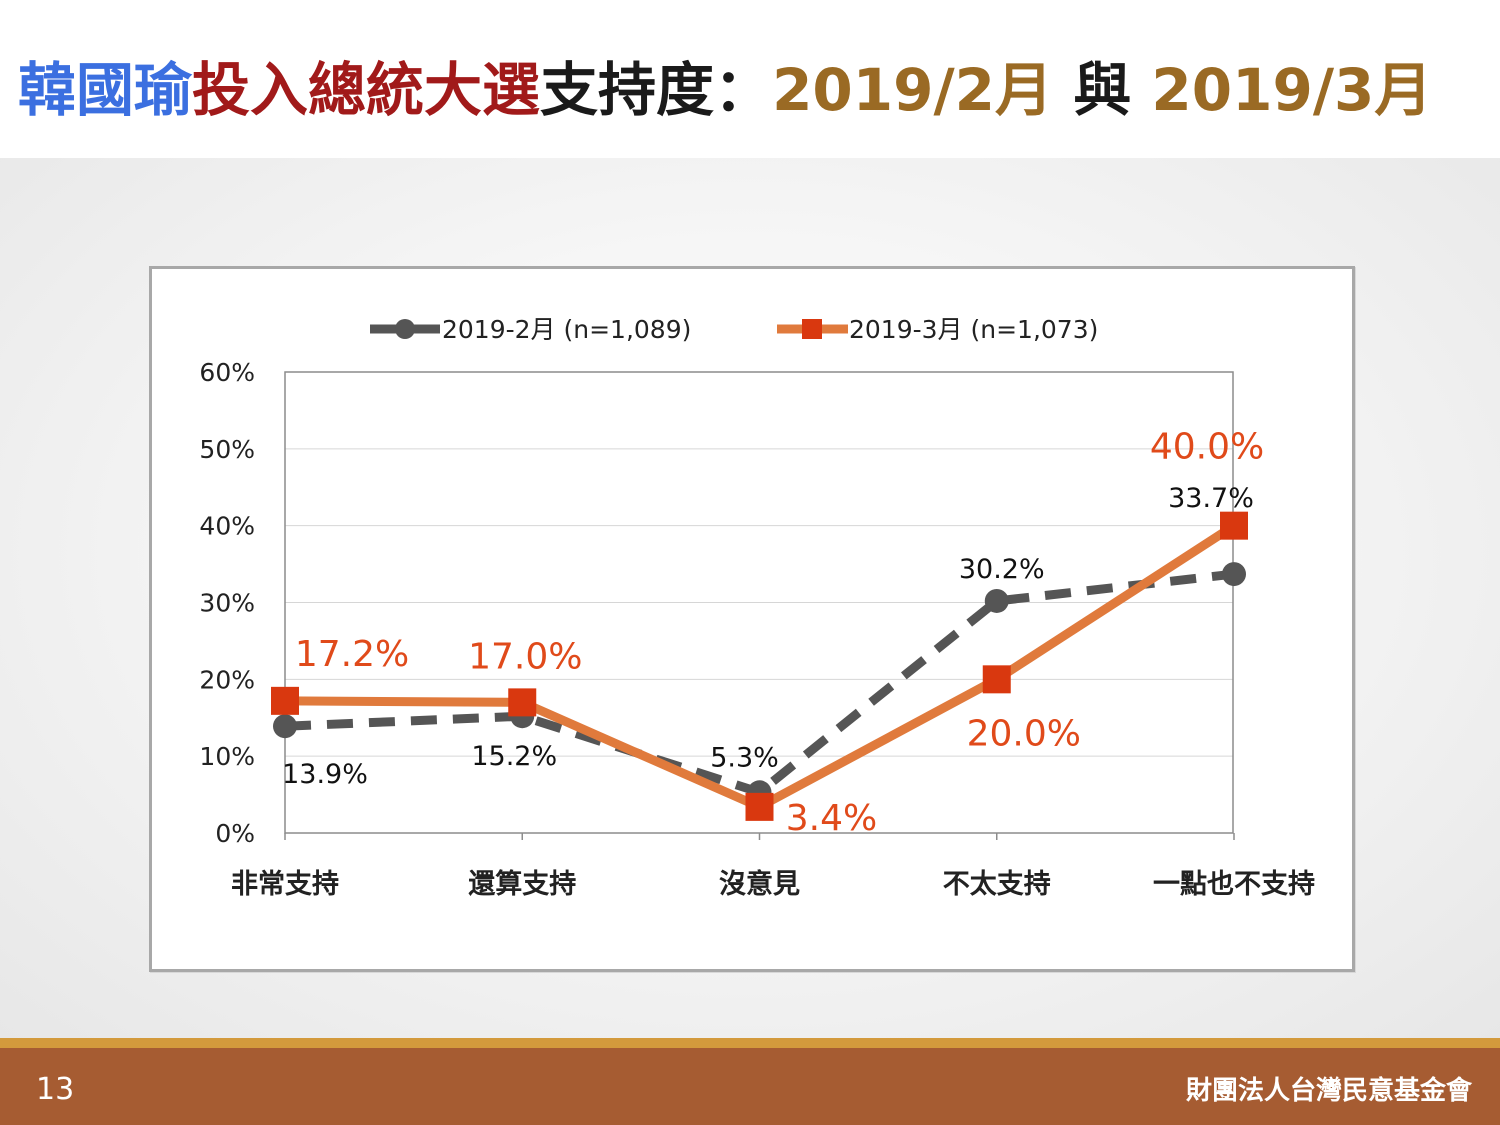 The image size is (1500, 1125). What do you see at coordinates (743, 90) in the screenshot?
I see `title-colon: ：` at bounding box center [743, 90].